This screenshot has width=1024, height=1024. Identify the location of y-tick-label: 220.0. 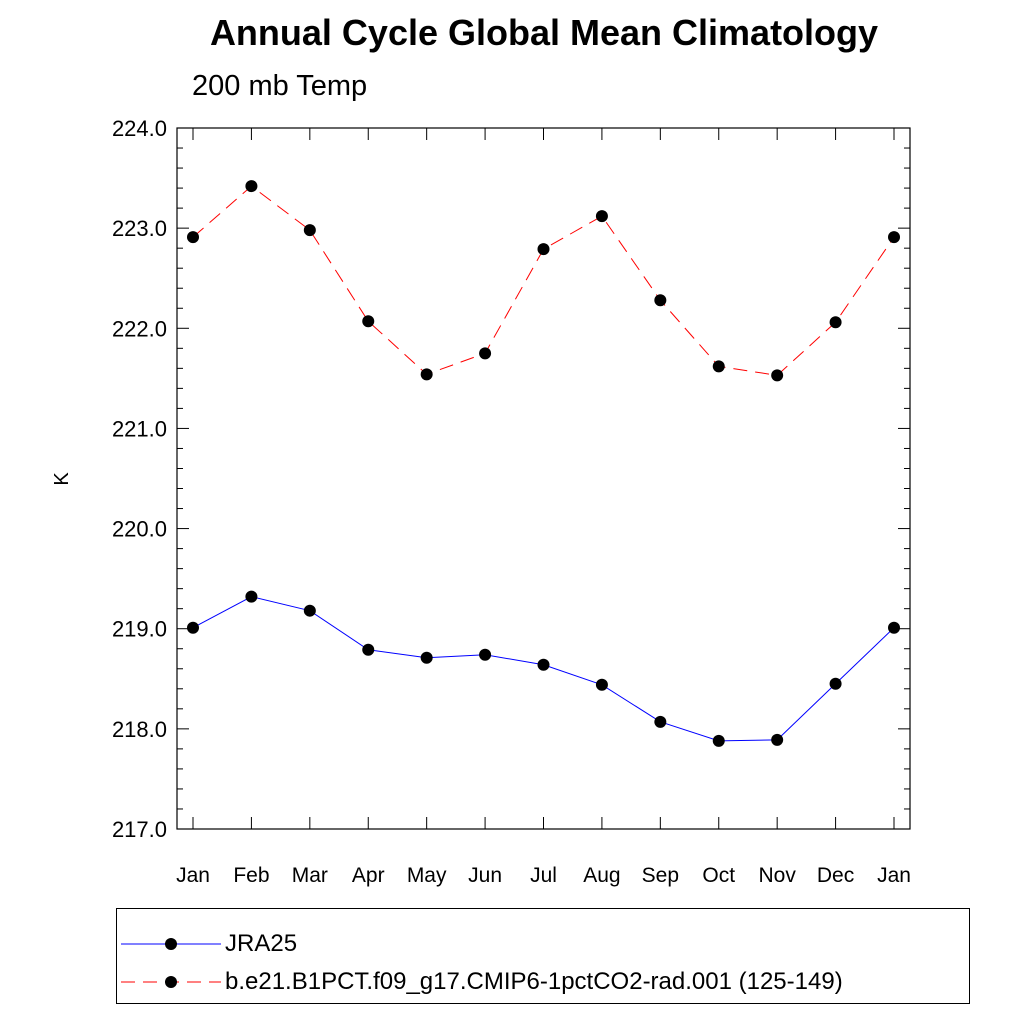
(139, 529).